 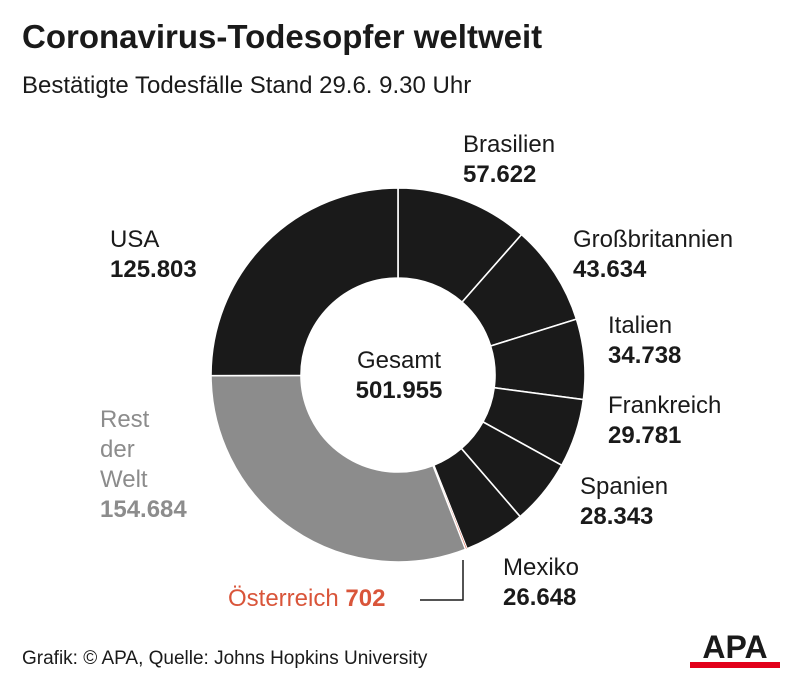 I want to click on label-italien: Italien 34.738, so click(x=644, y=341).